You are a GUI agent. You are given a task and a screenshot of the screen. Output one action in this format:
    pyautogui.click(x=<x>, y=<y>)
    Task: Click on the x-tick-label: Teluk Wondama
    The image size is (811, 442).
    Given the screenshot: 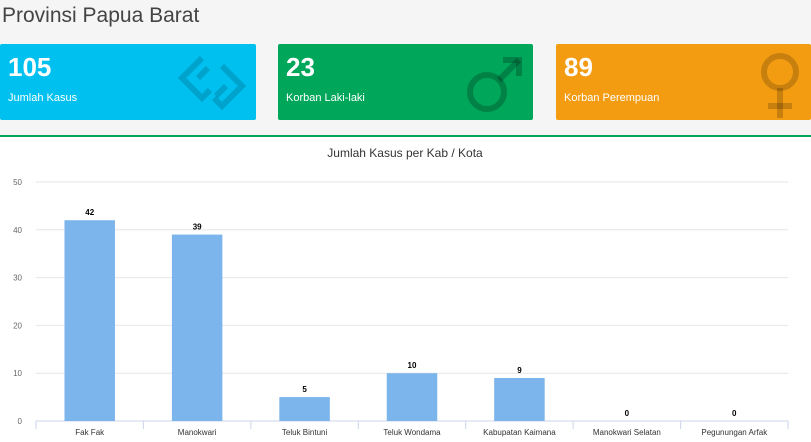 What is the action you would take?
    pyautogui.click(x=412, y=432)
    